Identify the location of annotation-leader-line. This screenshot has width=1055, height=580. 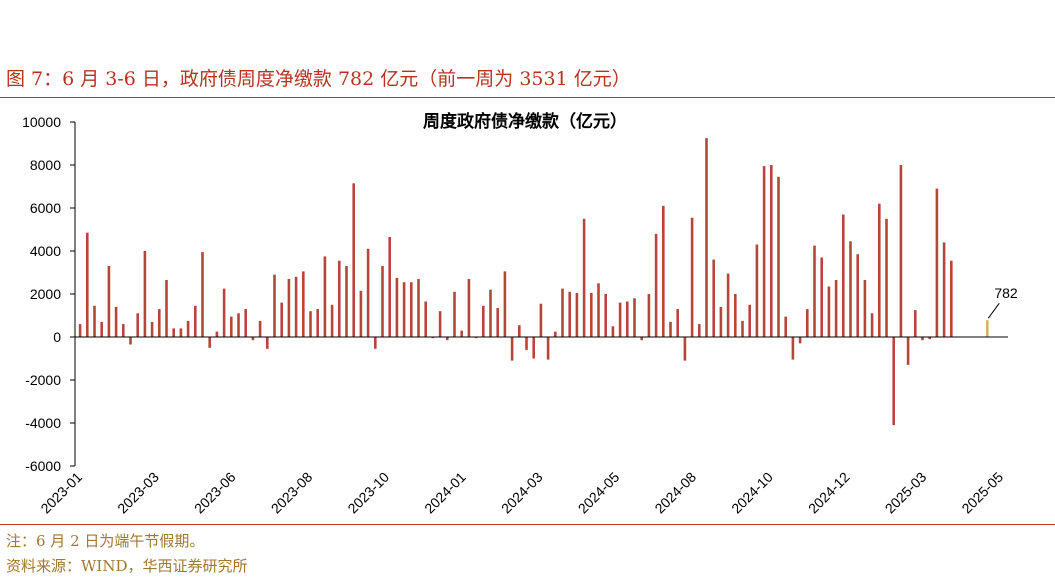
(993, 310).